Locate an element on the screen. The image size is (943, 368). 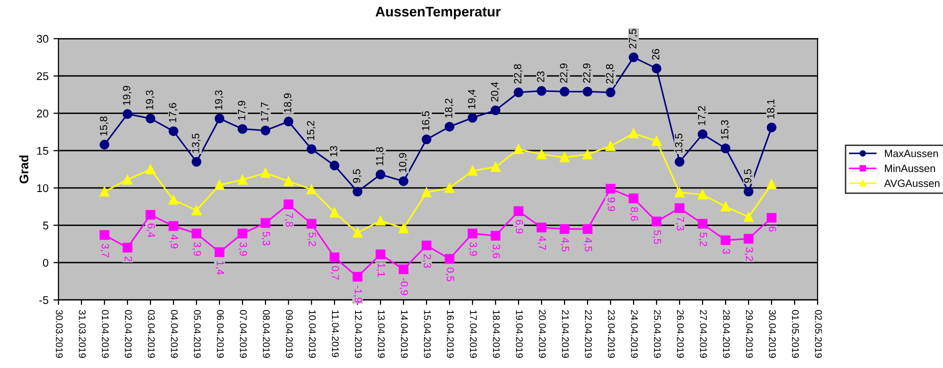
x-tick-label: 10.04.2019 is located at coordinates (312, 334).